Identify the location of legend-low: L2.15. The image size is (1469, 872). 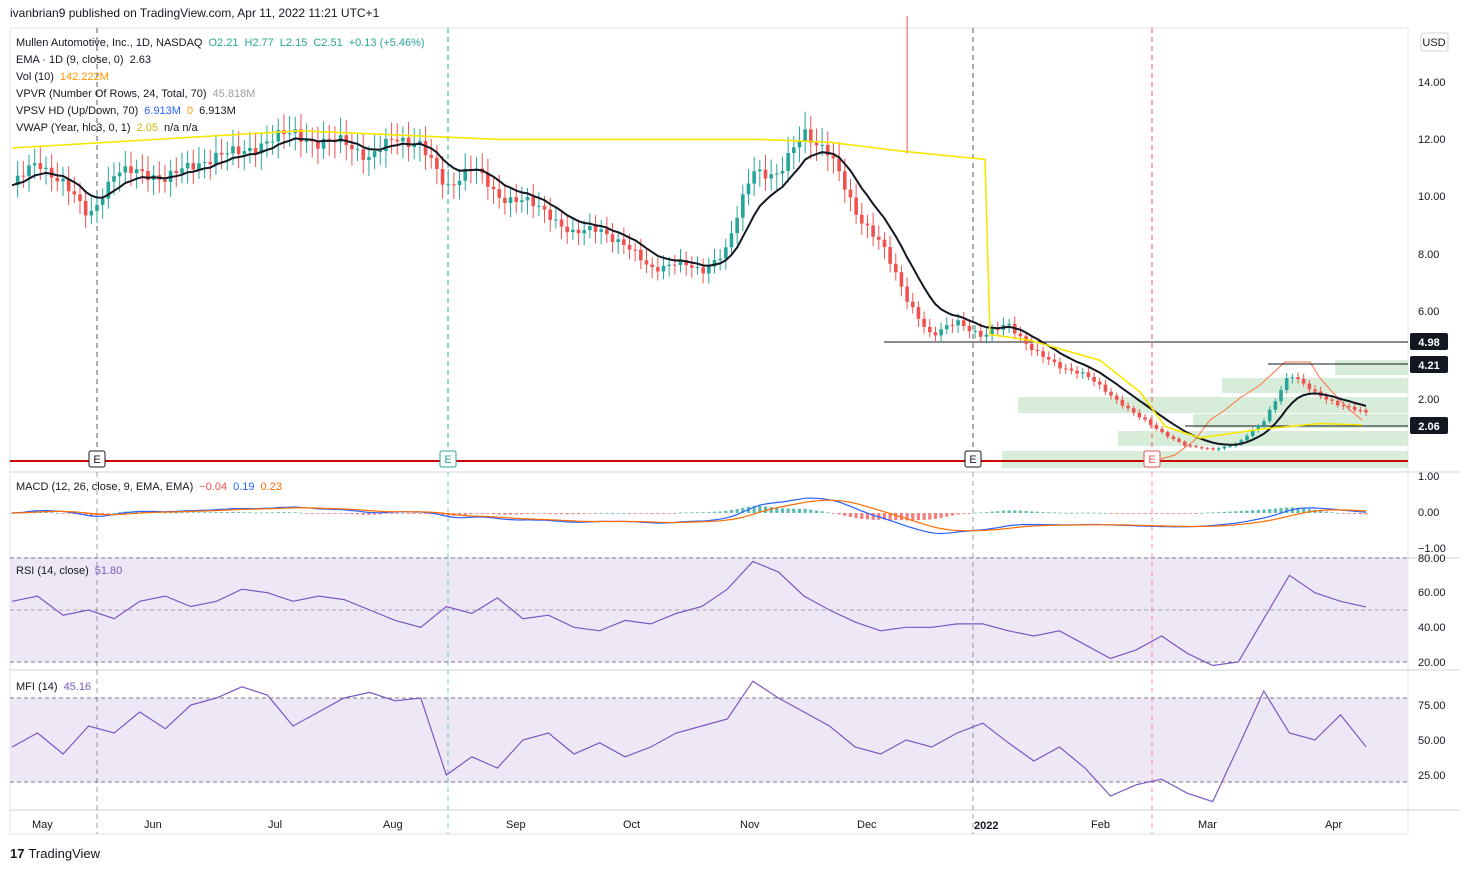
(294, 43).